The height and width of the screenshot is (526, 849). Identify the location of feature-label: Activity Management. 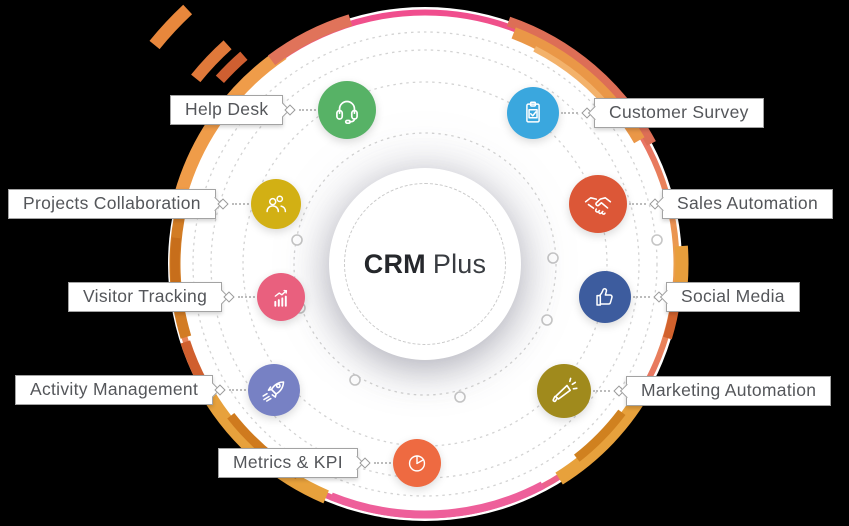
(114, 390).